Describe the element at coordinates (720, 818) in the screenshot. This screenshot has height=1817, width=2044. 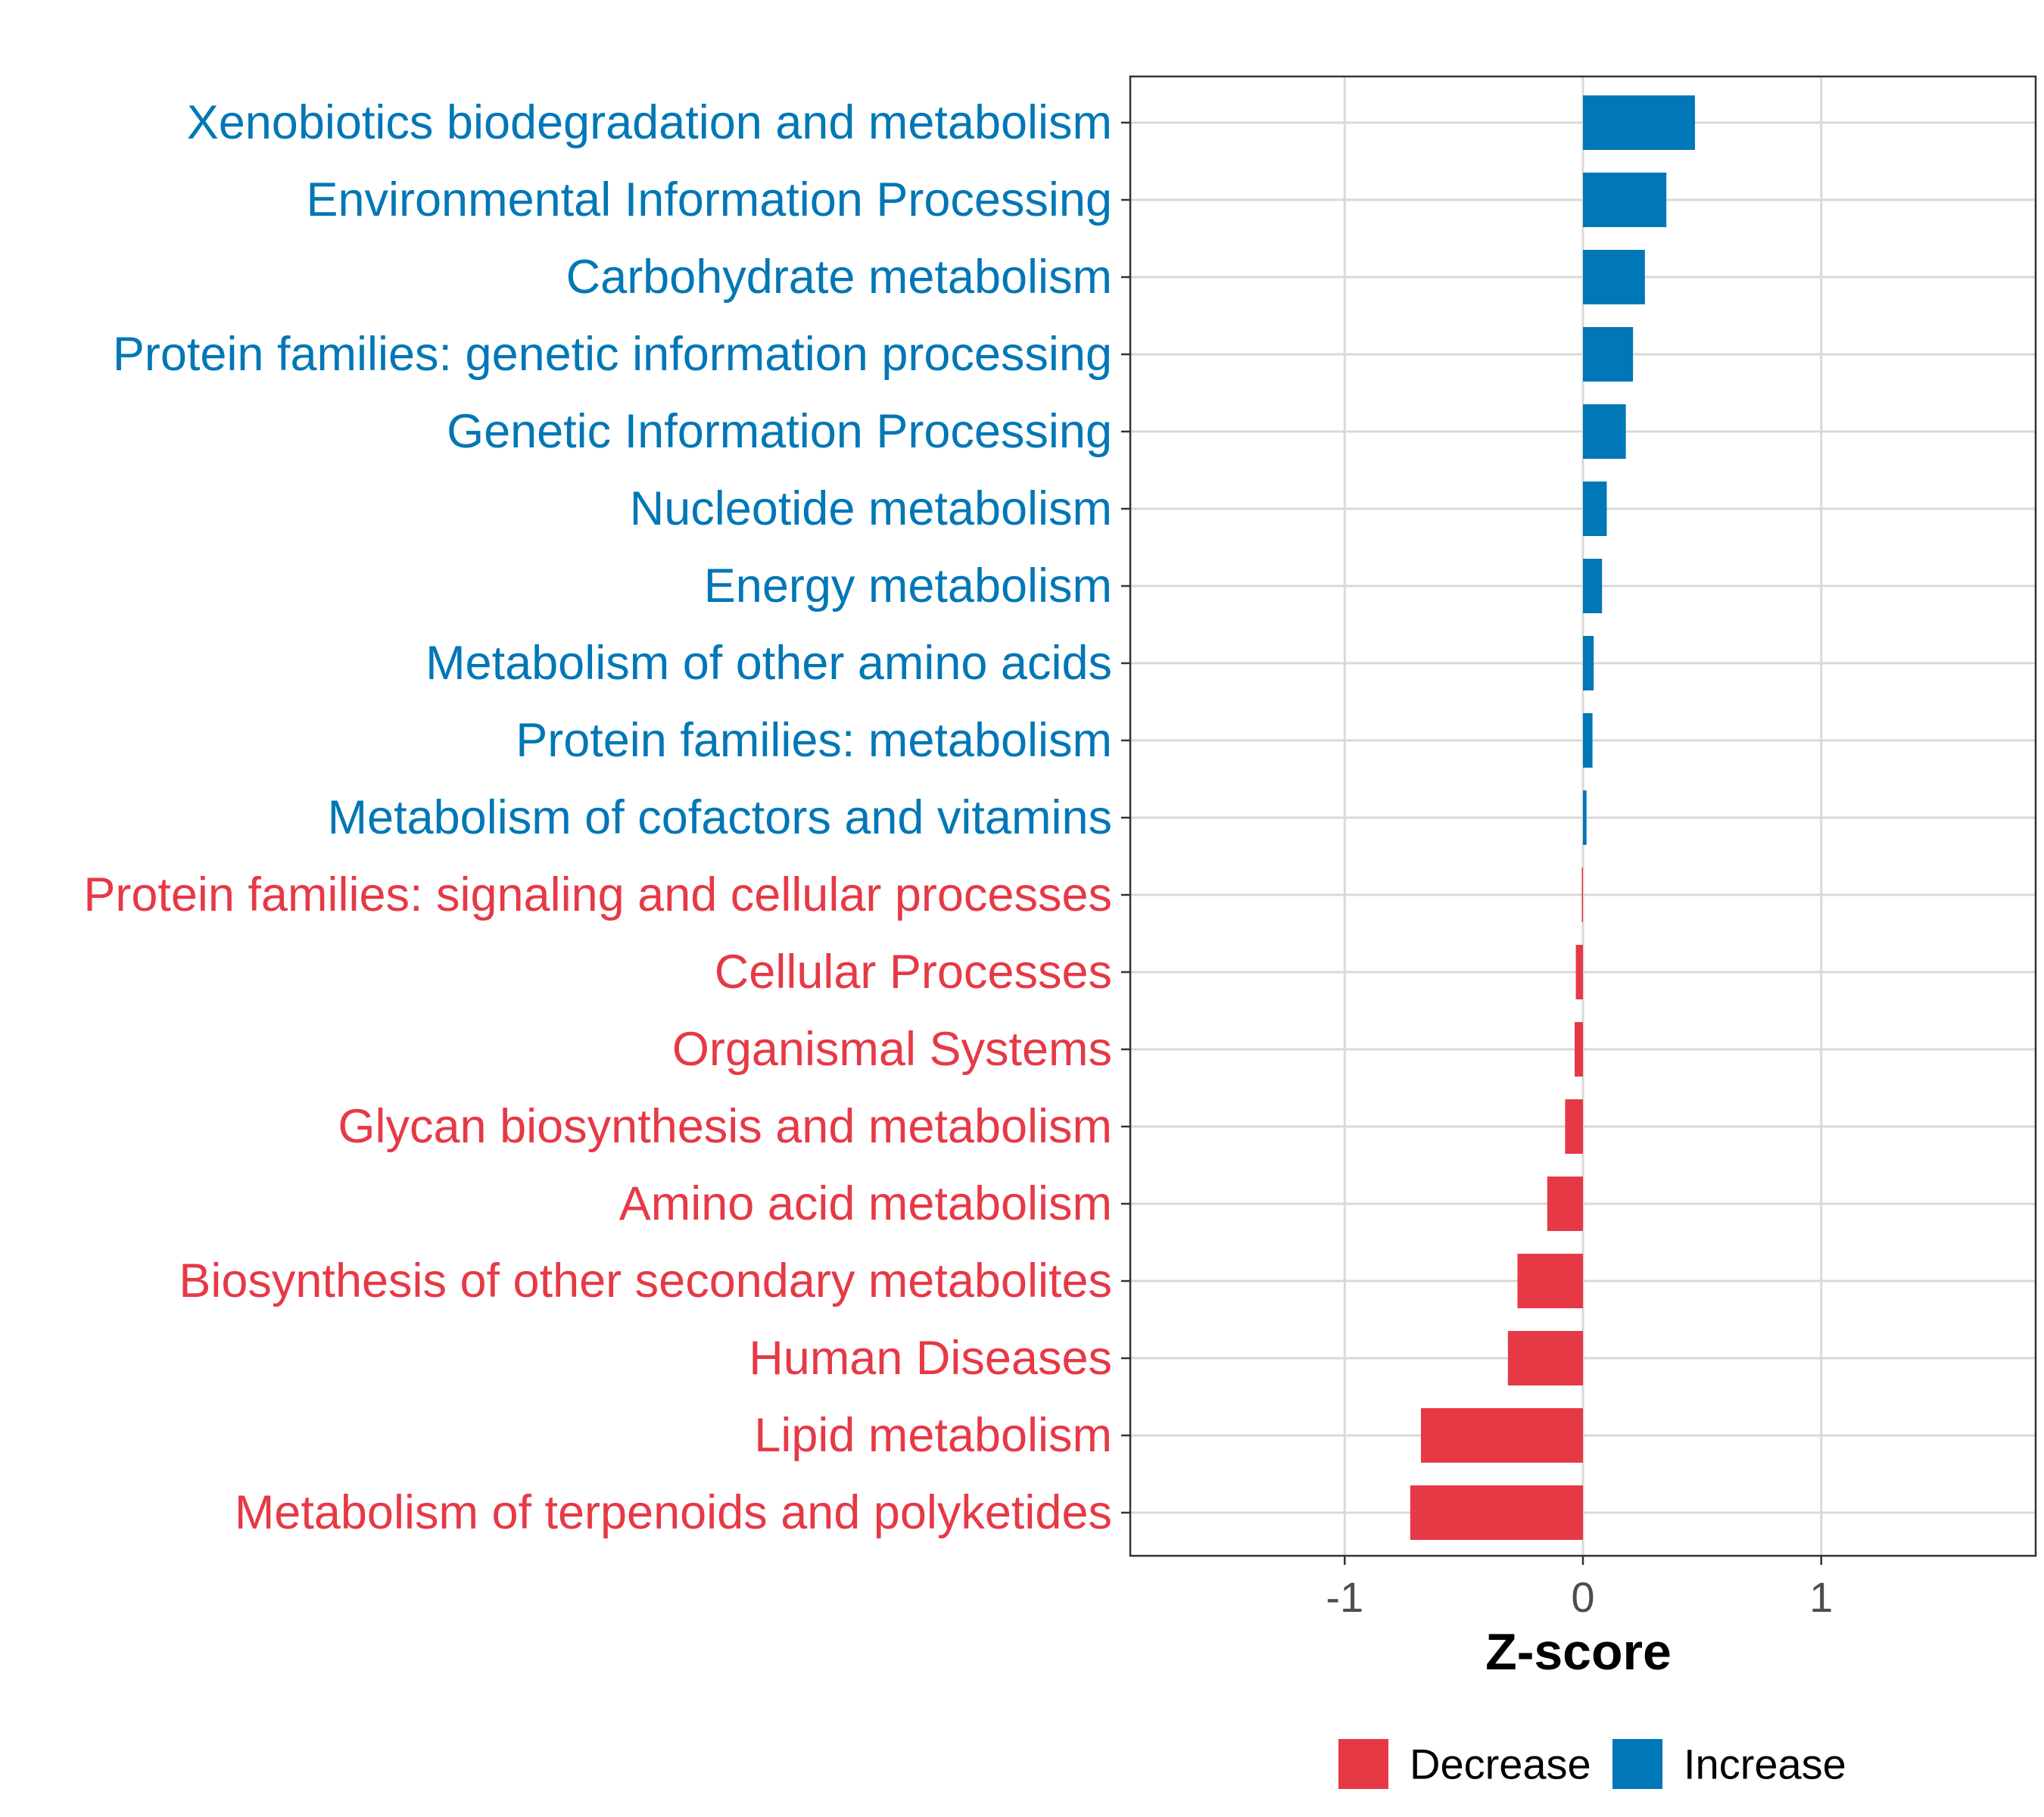
I see `category-label: Metabolism of cofactors and vitamins` at that location.